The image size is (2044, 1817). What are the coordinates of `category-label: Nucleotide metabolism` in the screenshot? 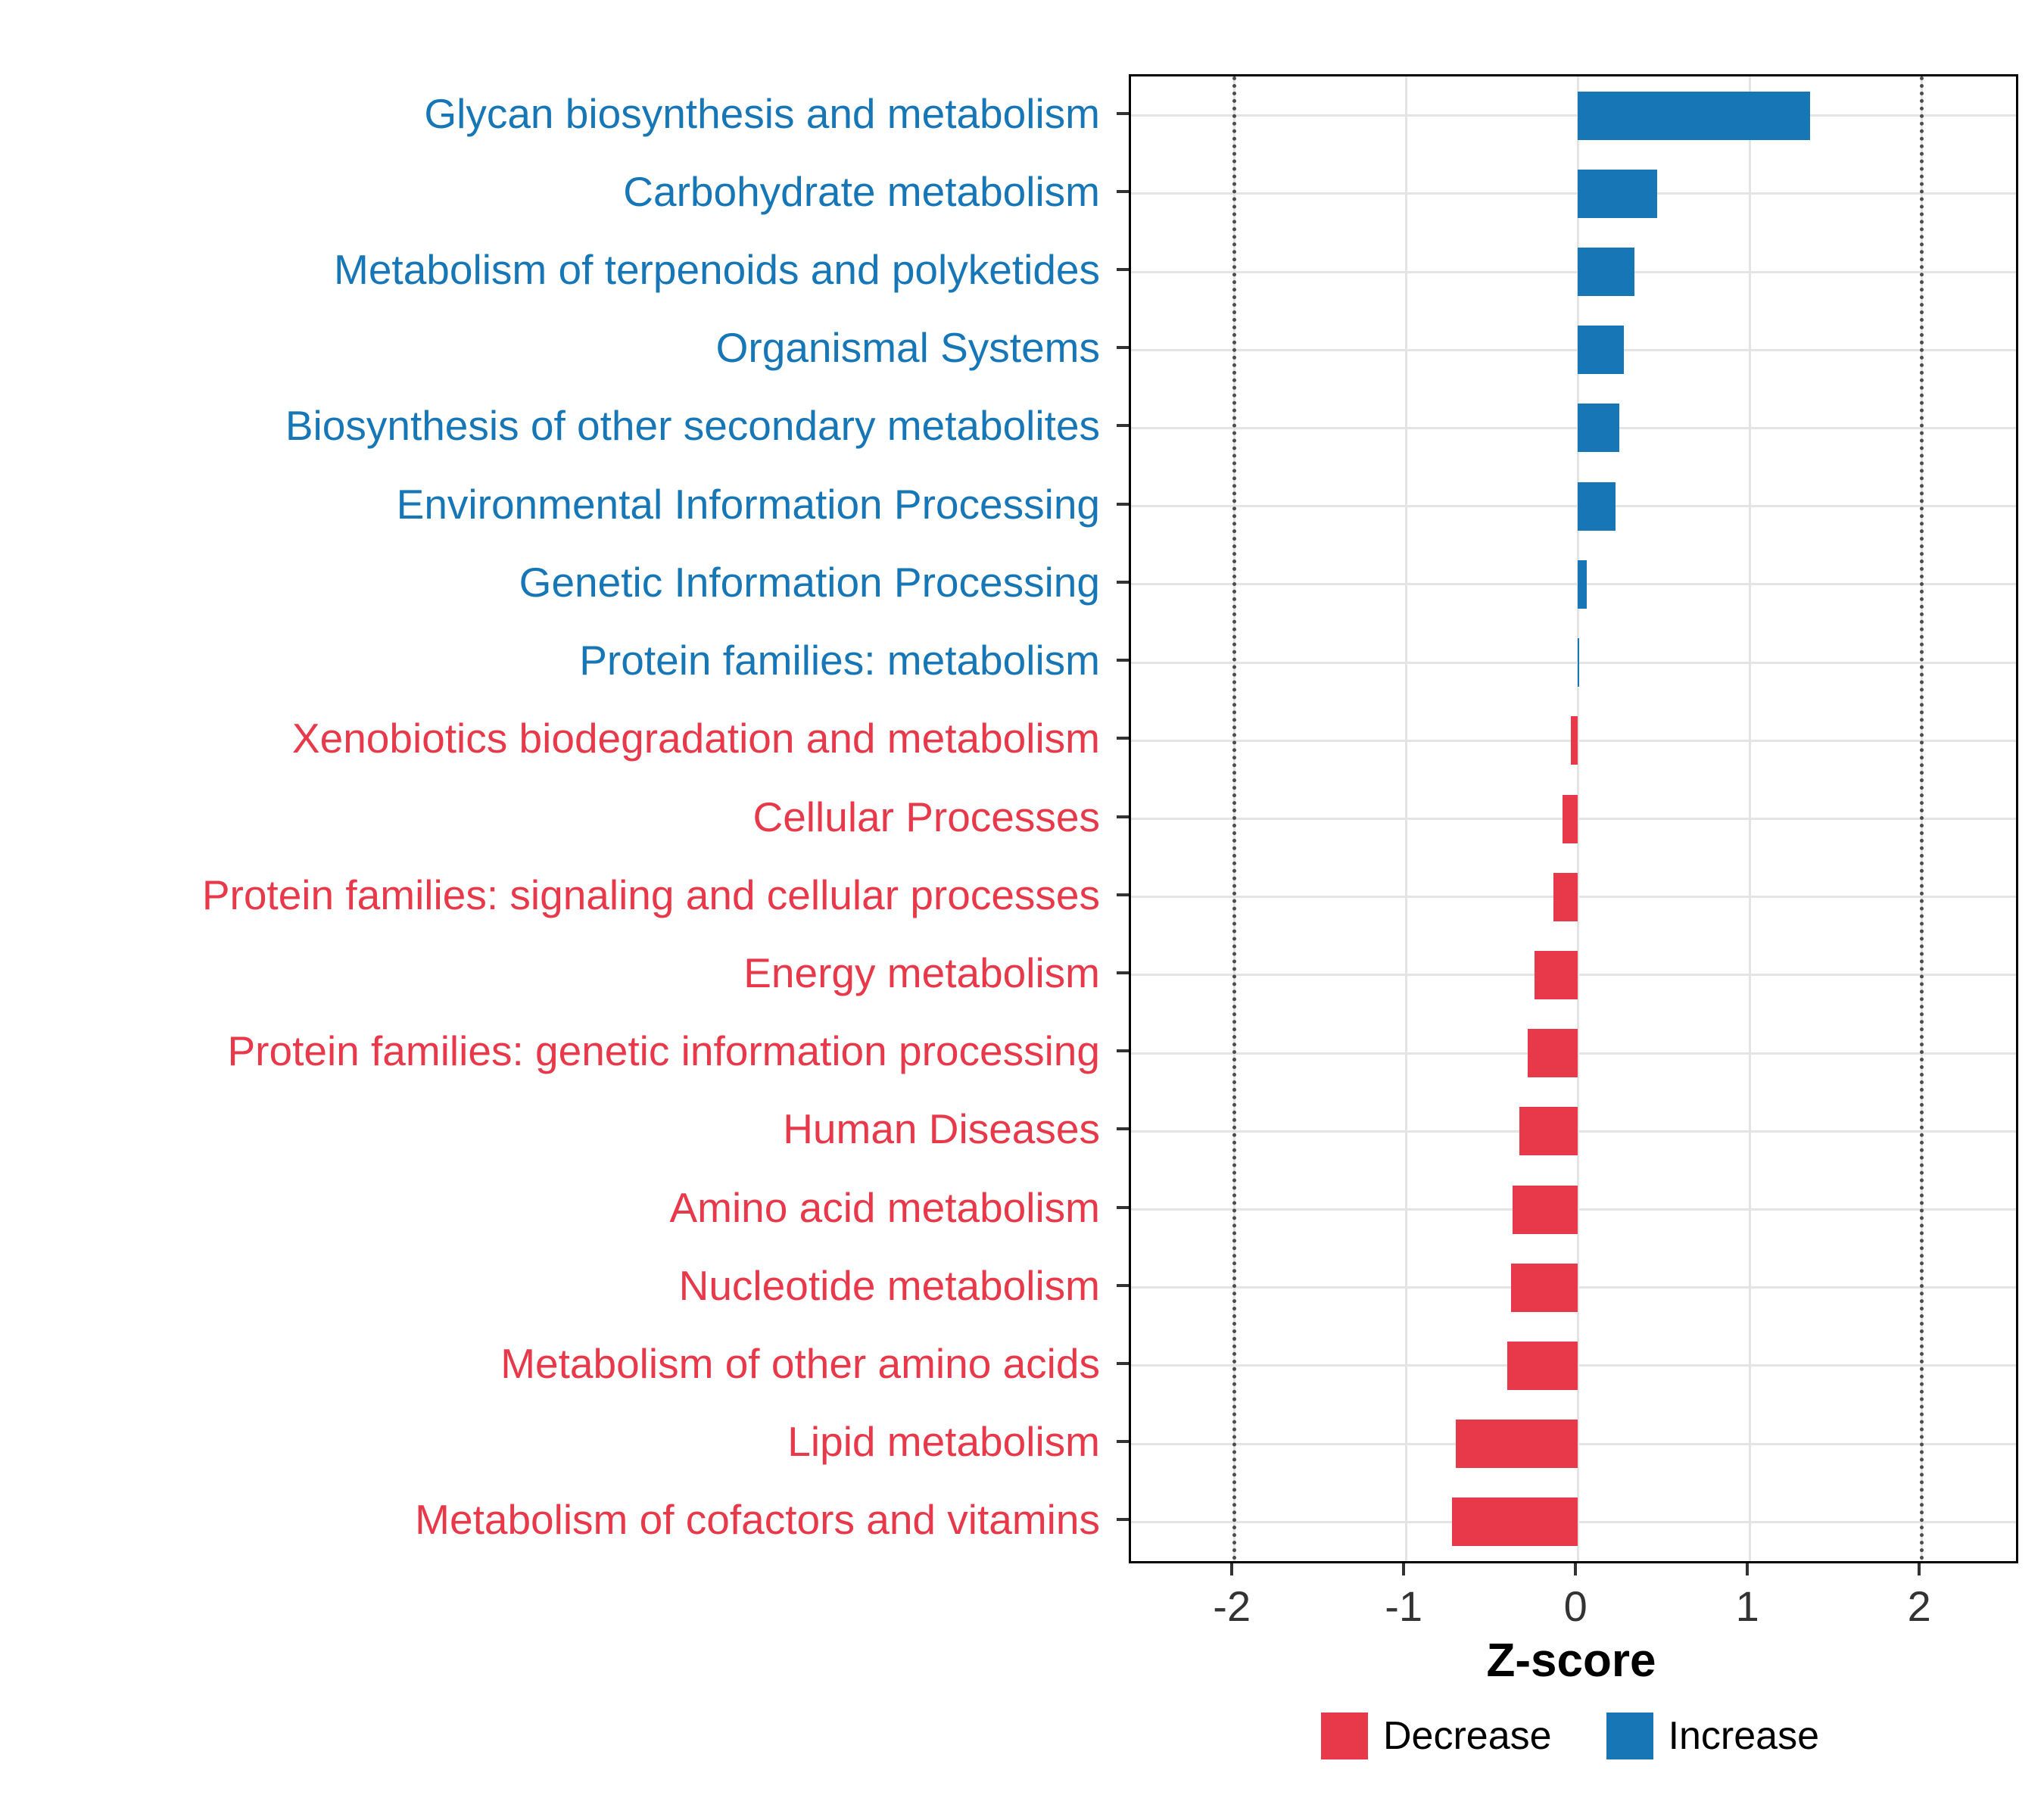 It's located at (889, 1285).